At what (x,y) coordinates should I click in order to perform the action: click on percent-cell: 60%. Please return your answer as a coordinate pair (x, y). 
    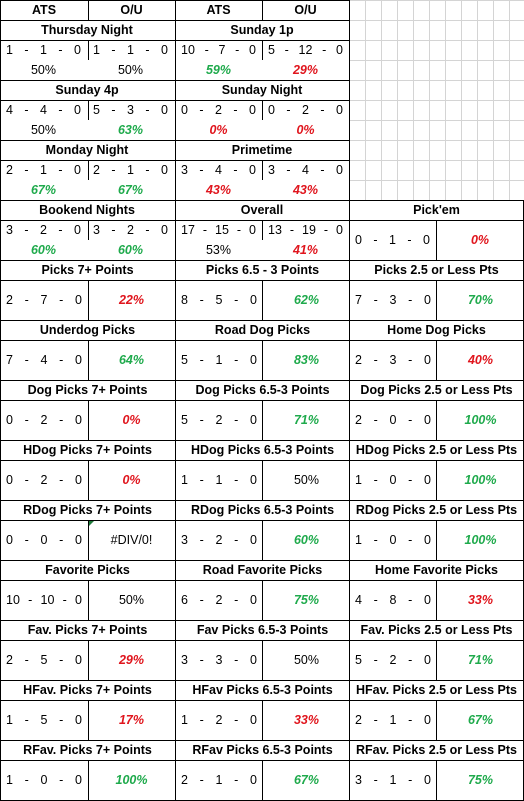
    Looking at the image, I should click on (306, 540).